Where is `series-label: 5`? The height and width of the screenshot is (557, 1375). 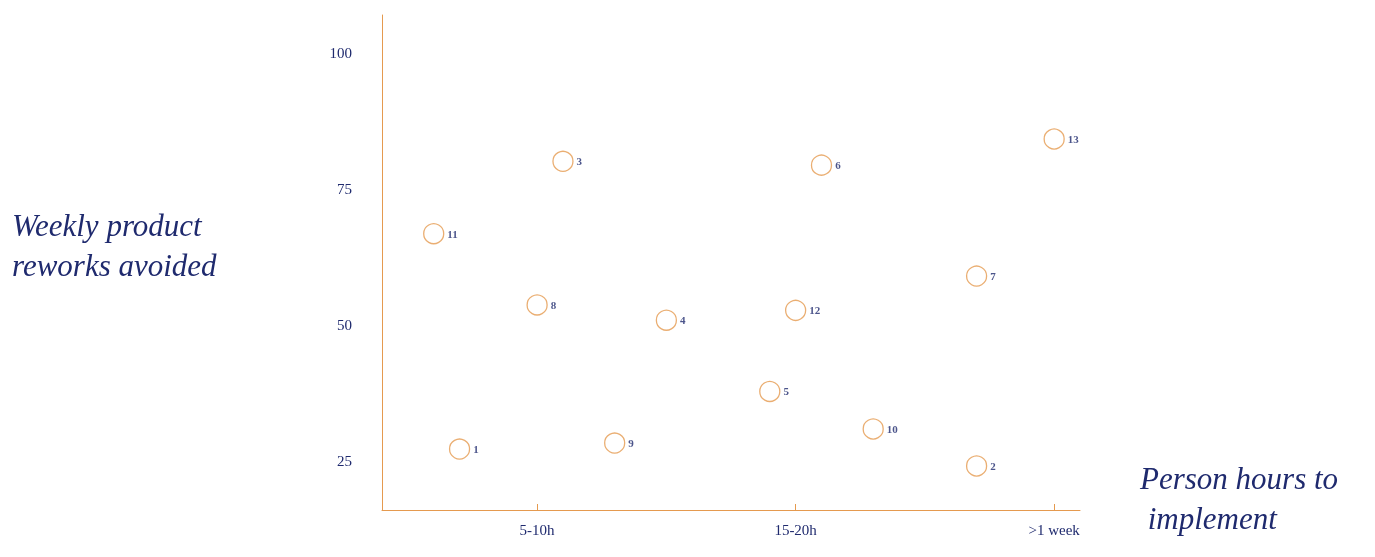
series-label: 5 is located at coordinates (786, 391).